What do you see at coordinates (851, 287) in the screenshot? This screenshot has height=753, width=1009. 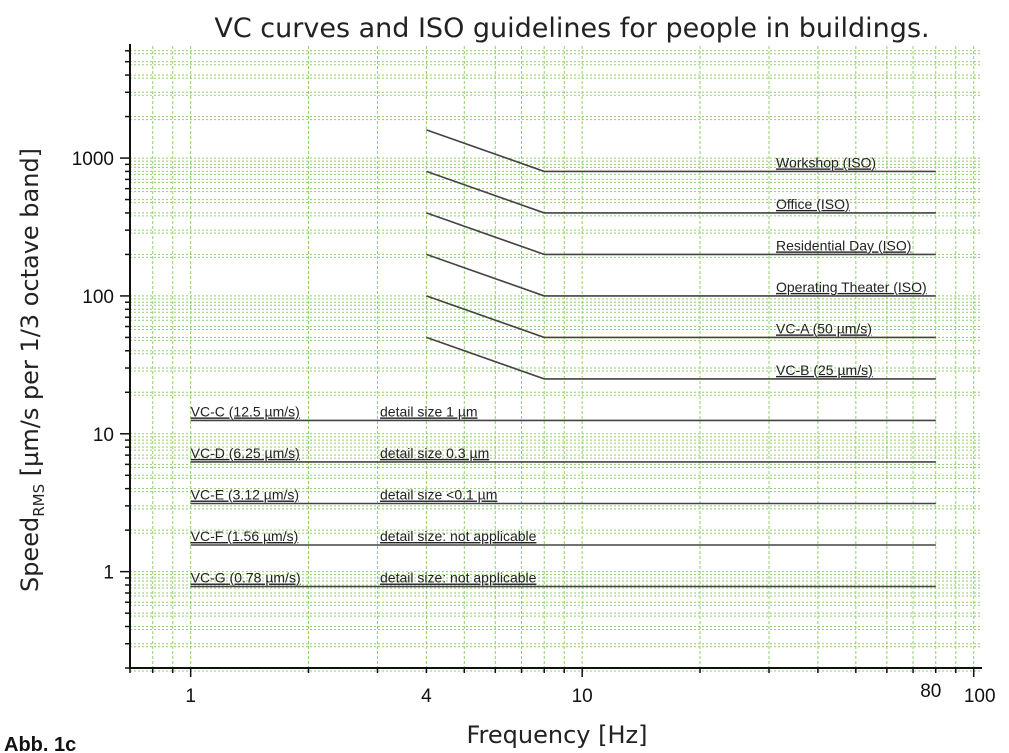 I see `series-label-3: Operating Theater (ISO)` at bounding box center [851, 287].